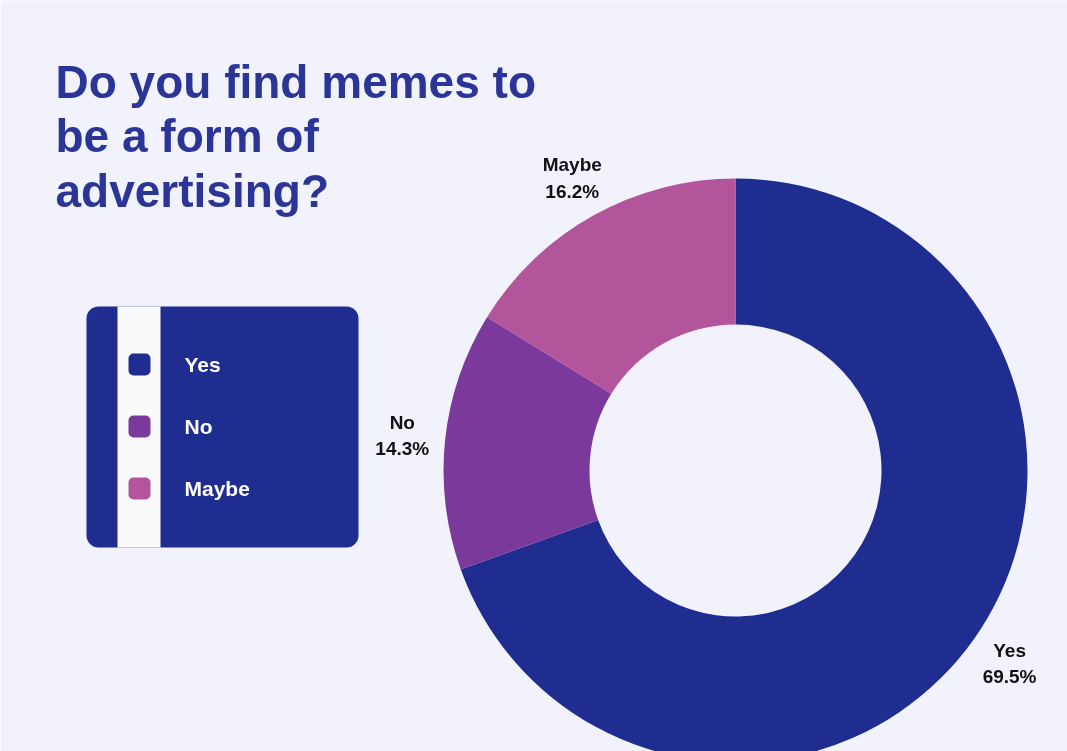  Describe the element at coordinates (202, 364) in the screenshot. I see `legend-label: Yes` at that location.